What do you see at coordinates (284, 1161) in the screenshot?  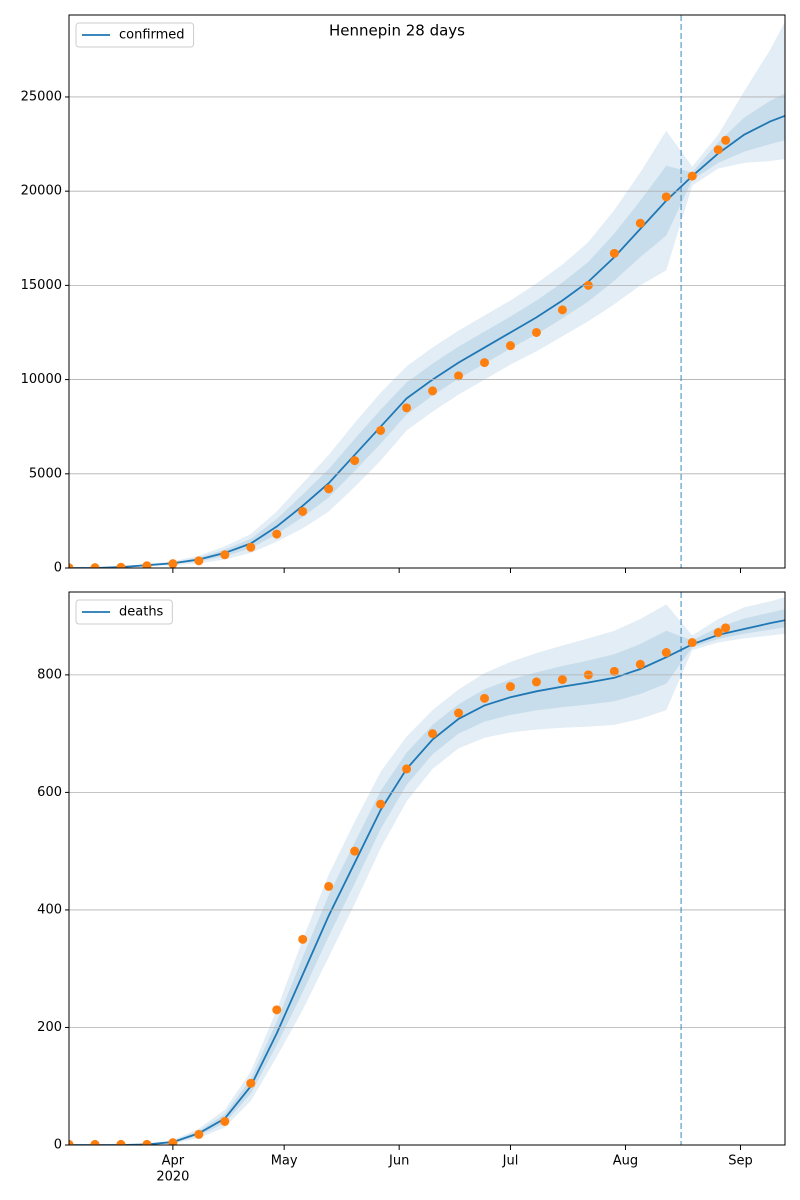 I see `x-tick-label: May` at bounding box center [284, 1161].